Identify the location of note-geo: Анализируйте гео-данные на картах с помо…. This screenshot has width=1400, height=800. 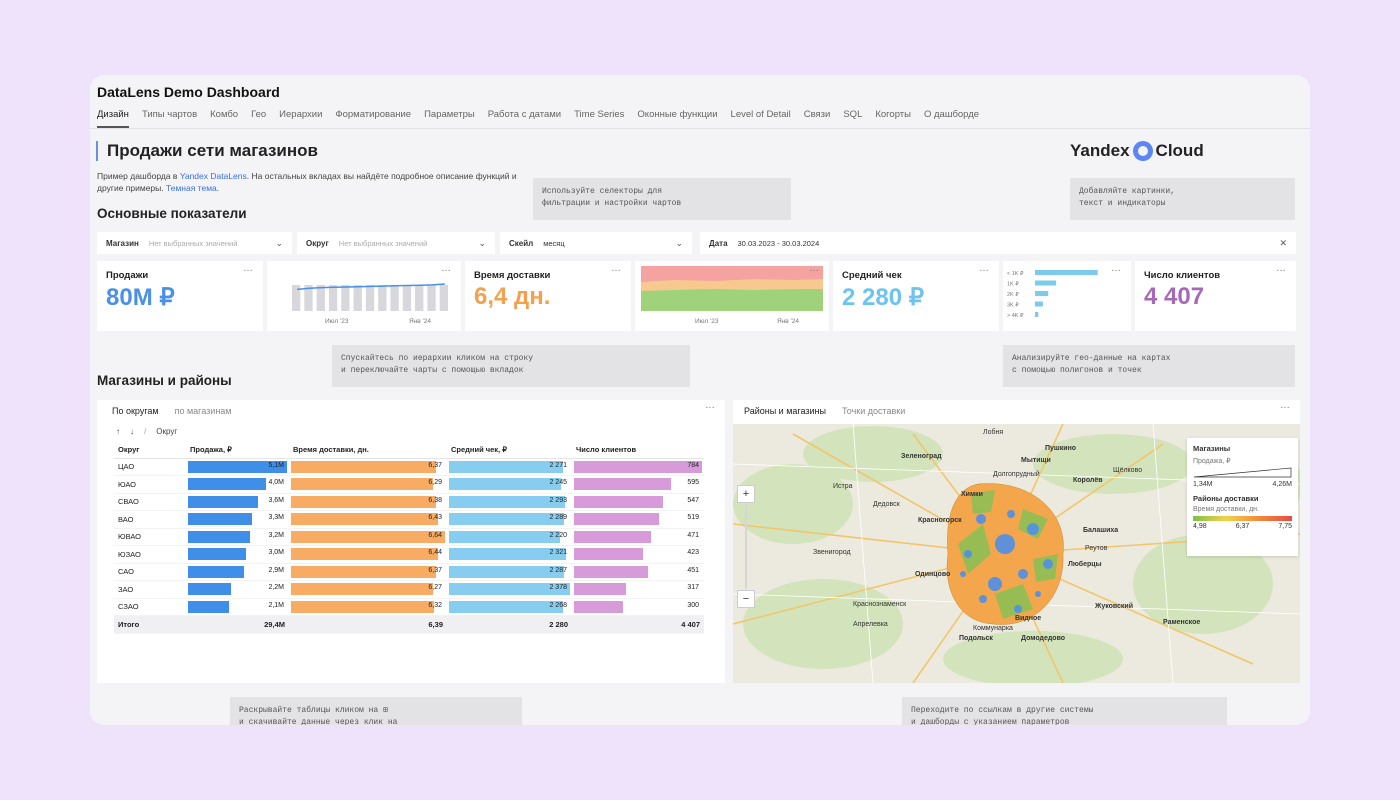
(1149, 366).